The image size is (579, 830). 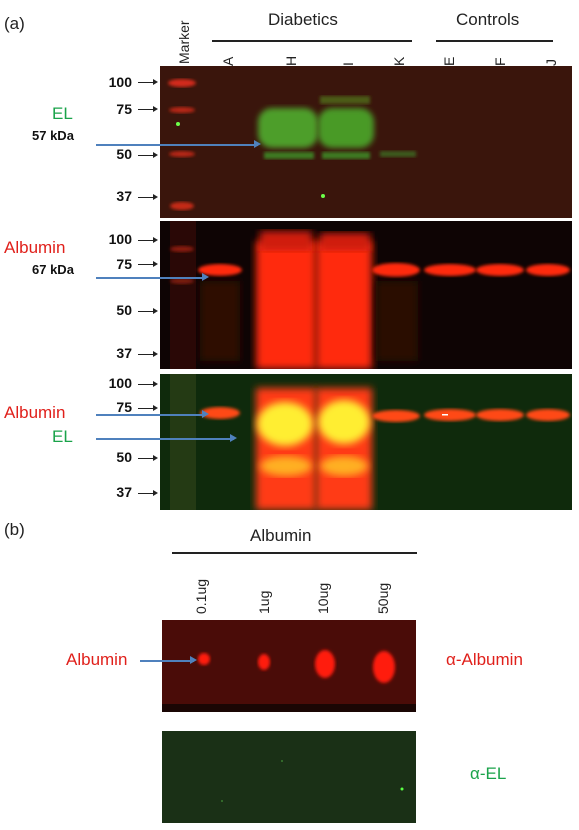 What do you see at coordinates (294, 553) in the screenshot?
I see `panel-b-title-line` at bounding box center [294, 553].